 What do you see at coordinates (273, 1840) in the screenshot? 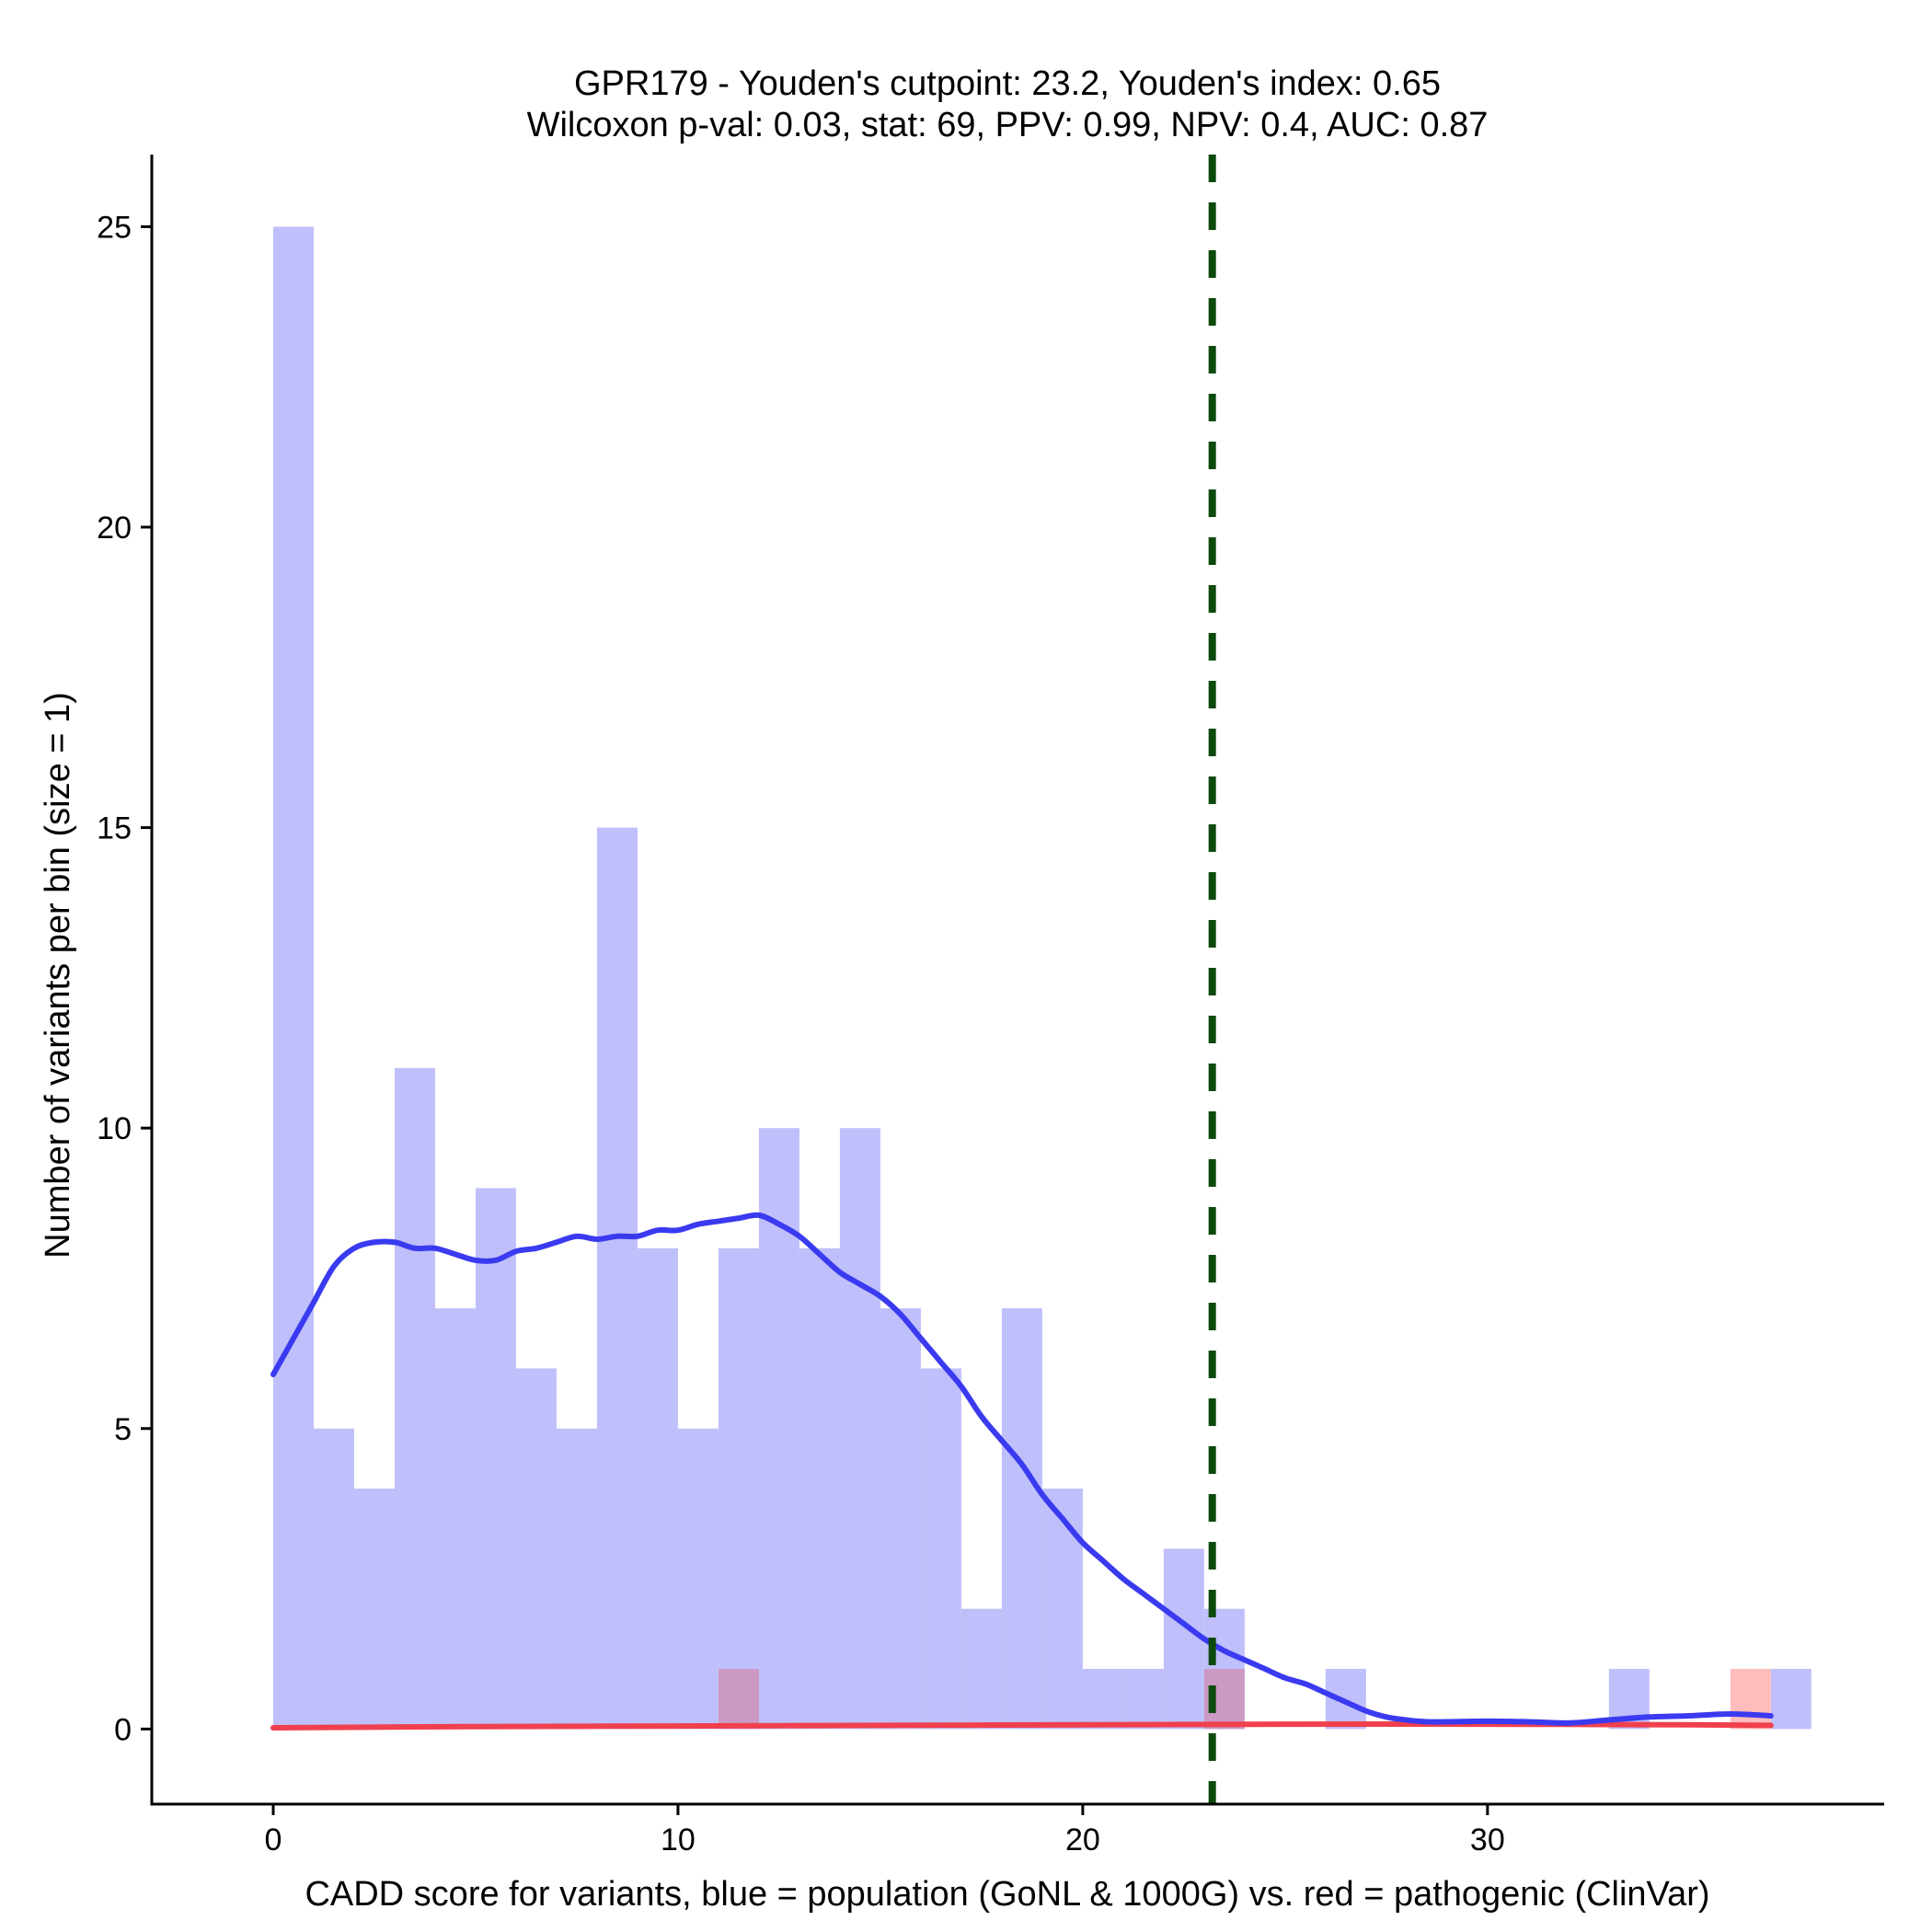
I see `x-tick-label: 0` at bounding box center [273, 1840].